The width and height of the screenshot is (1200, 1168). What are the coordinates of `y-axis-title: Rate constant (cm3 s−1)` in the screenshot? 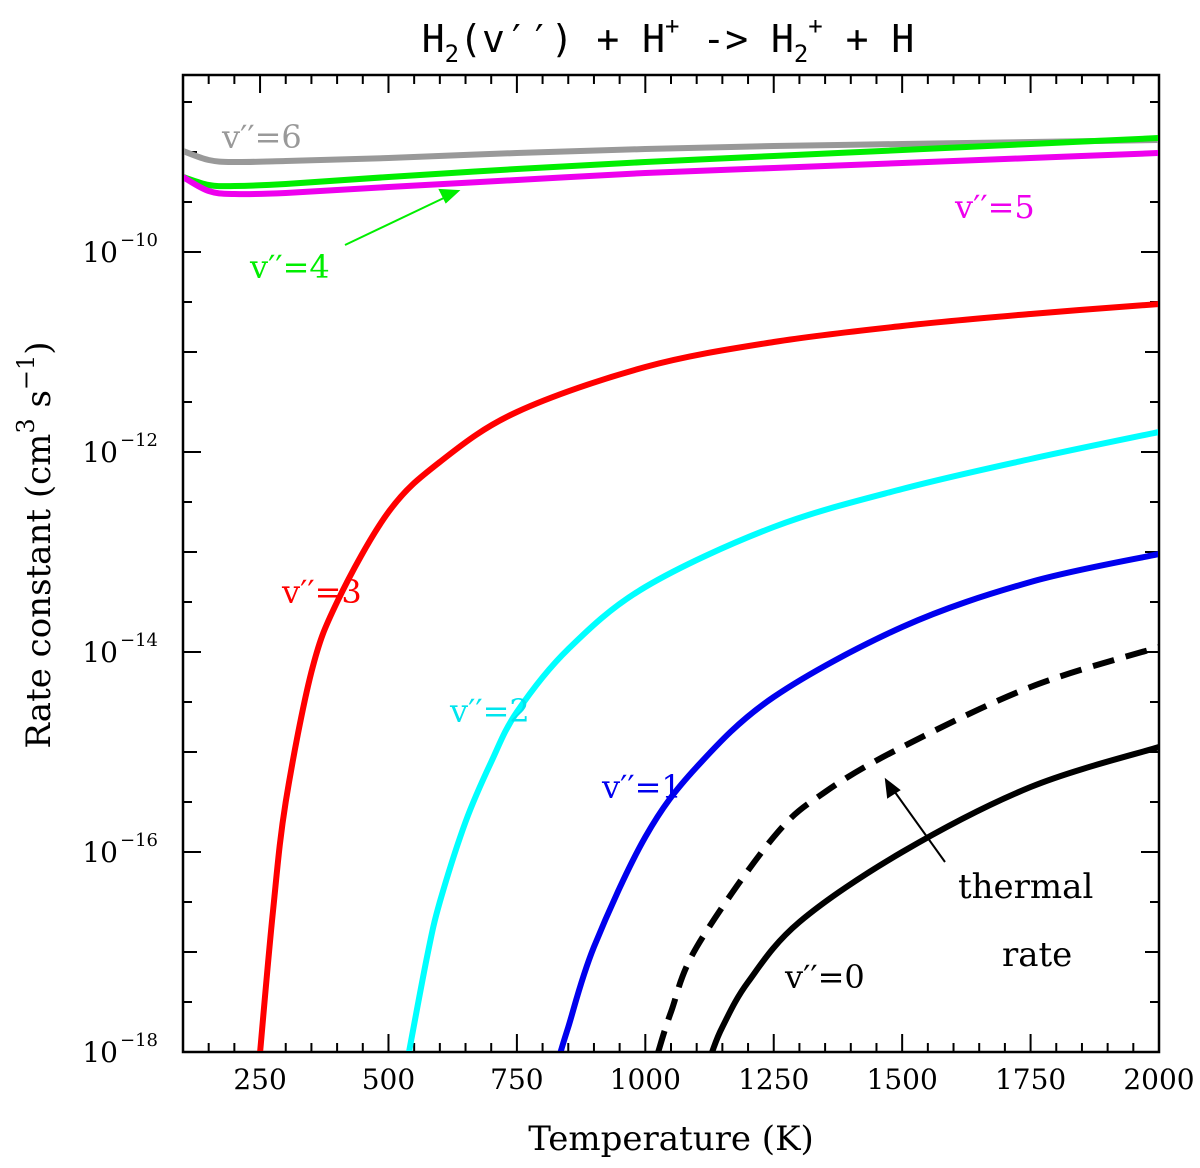 It's located at (35, 544).